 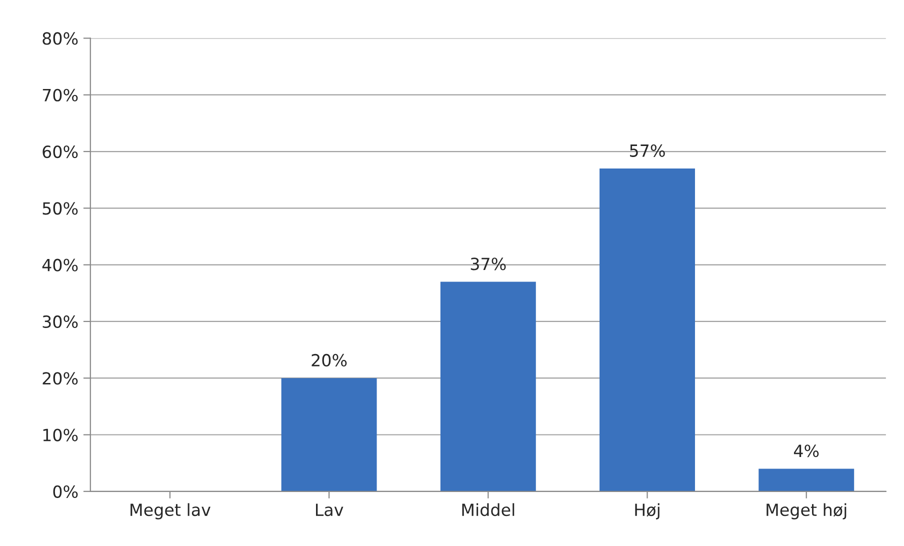 I want to click on data-label: 37%, so click(x=488, y=264).